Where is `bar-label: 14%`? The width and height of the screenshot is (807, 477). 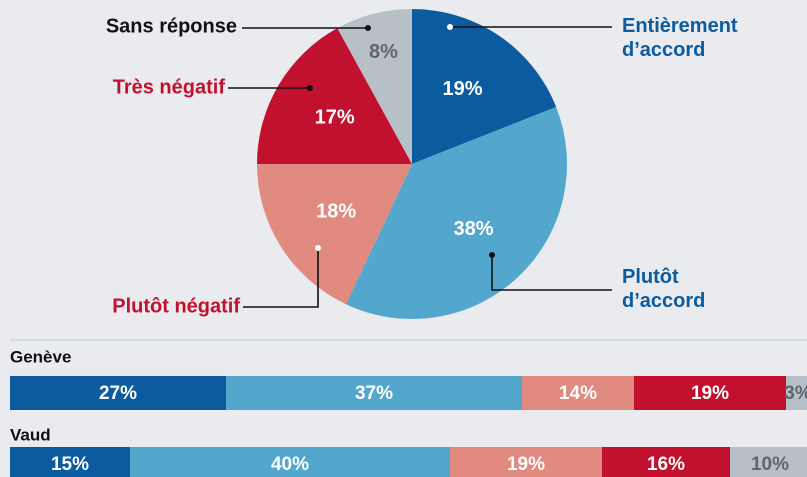
bar-label: 14% is located at coordinates (578, 393).